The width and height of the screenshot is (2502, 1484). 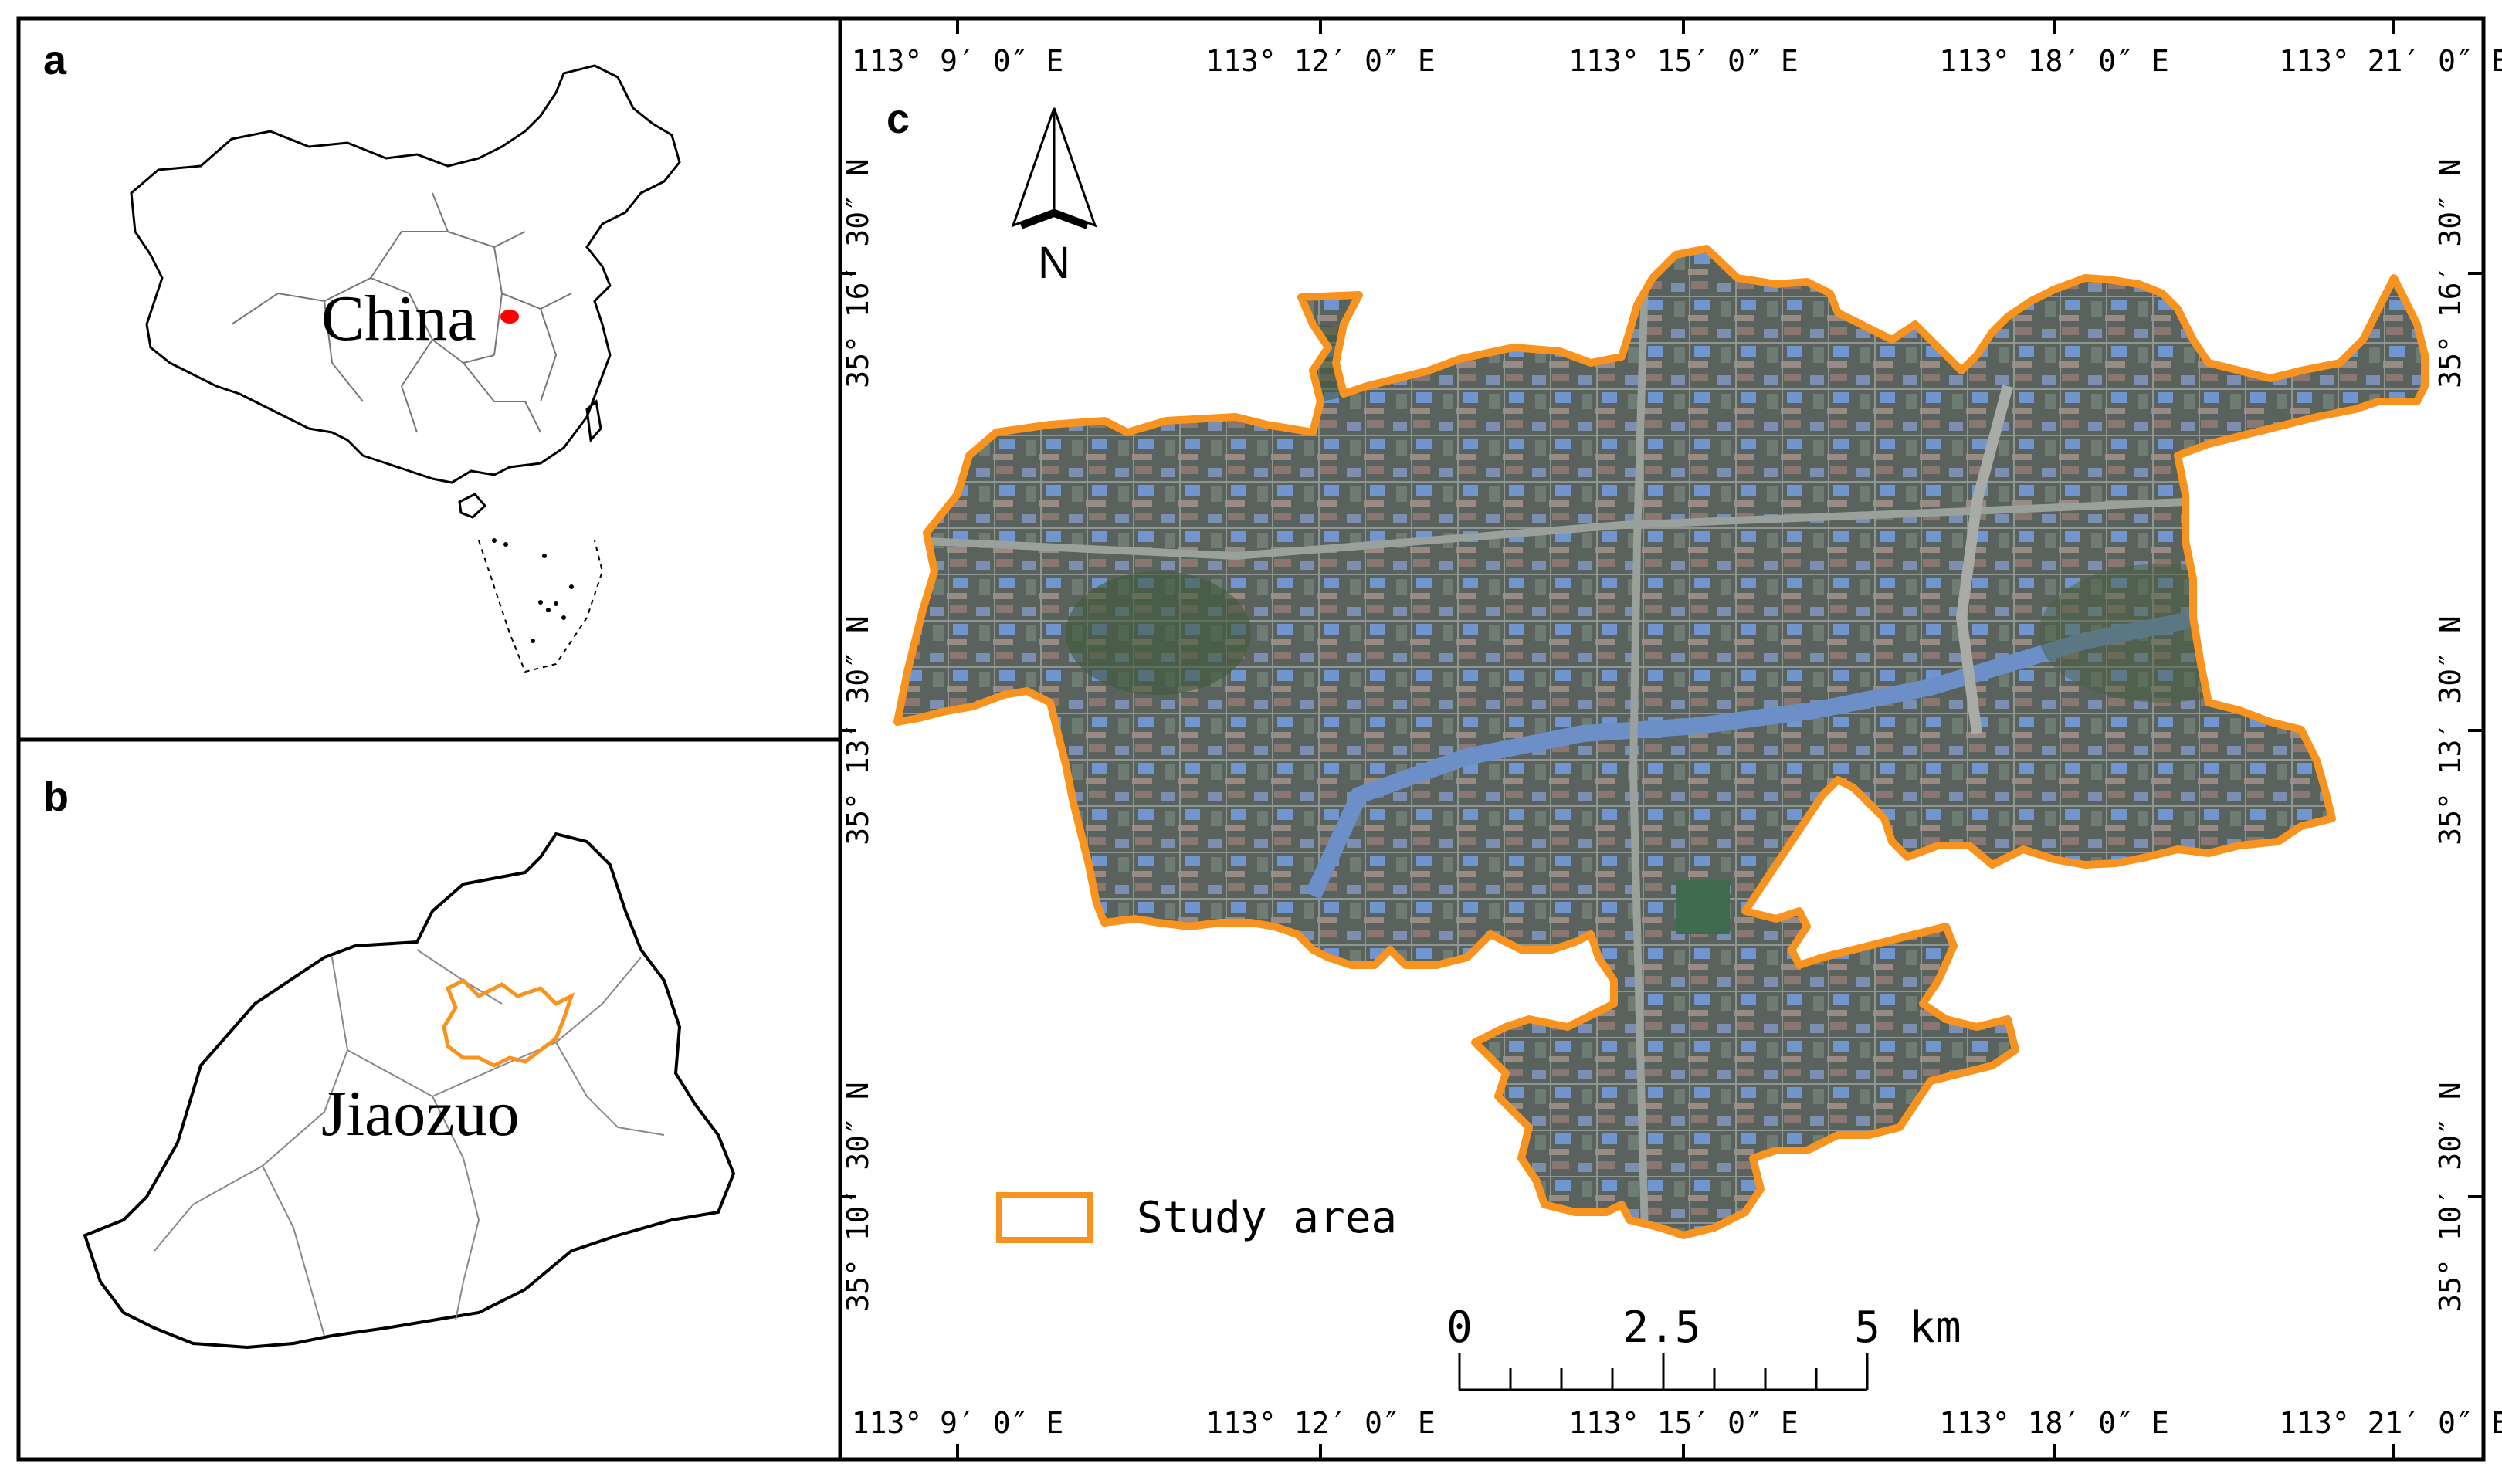 What do you see at coordinates (2162, 633) in the screenshot?
I see `green-area-east` at bounding box center [2162, 633].